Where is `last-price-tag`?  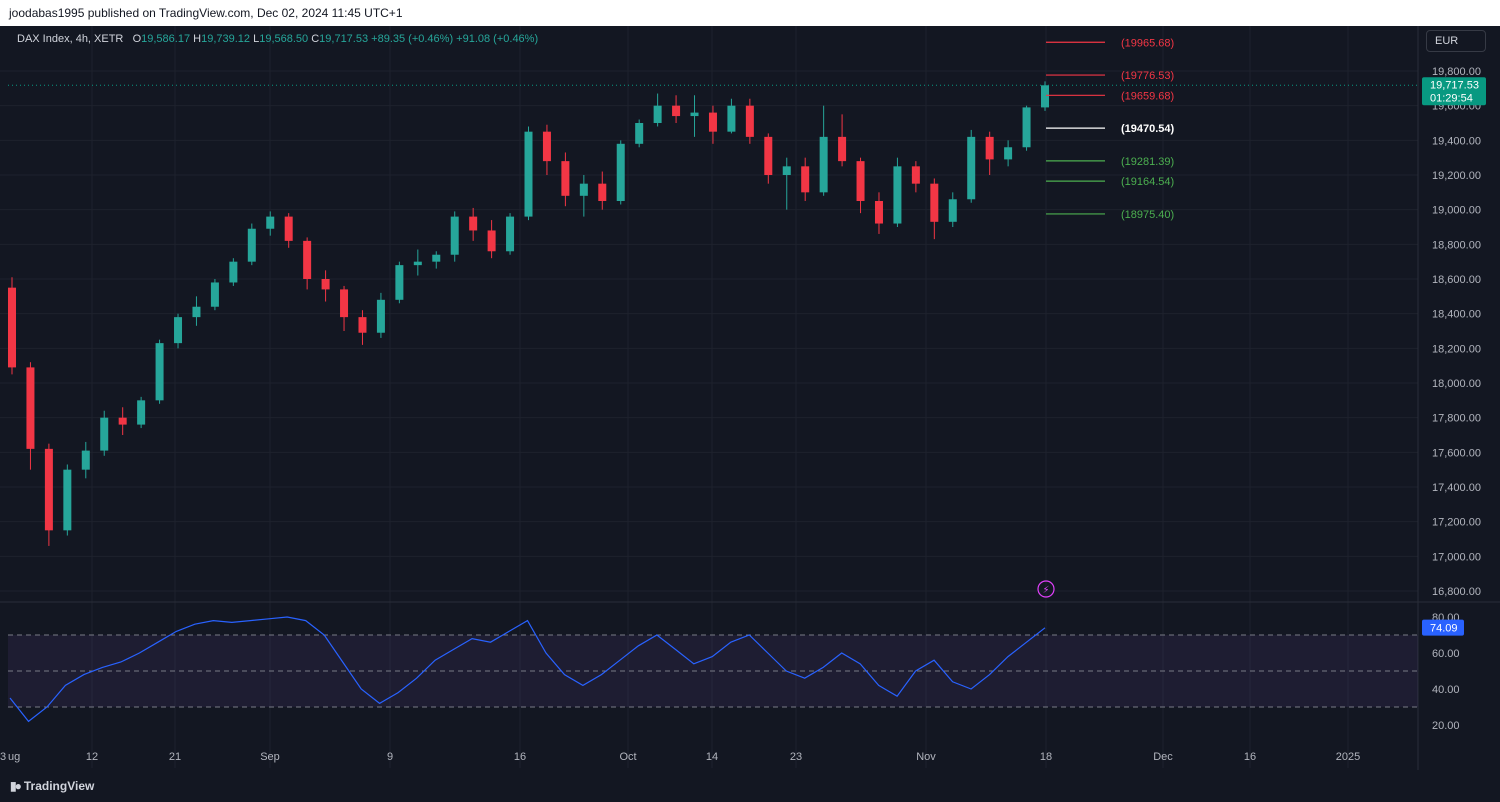 last-price-tag is located at coordinates (1454, 91).